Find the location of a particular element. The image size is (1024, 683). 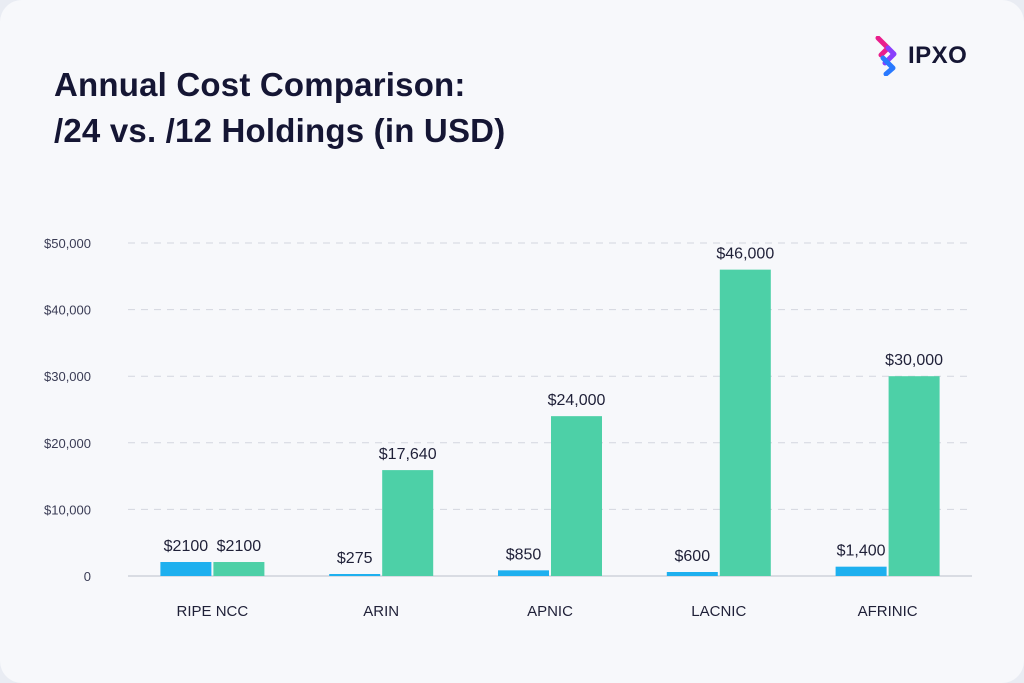

y-tick-label: $30,000 is located at coordinates (67, 376).